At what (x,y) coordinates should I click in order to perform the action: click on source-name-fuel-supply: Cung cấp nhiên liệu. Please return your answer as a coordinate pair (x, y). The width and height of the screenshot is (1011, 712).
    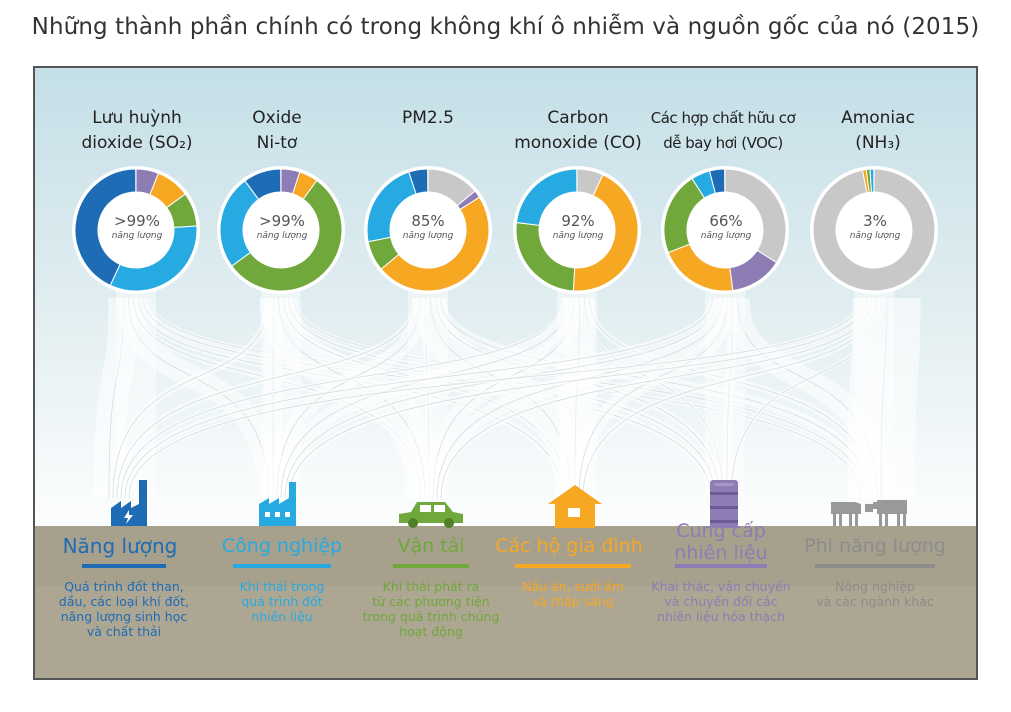
    Looking at the image, I should click on (721, 542).